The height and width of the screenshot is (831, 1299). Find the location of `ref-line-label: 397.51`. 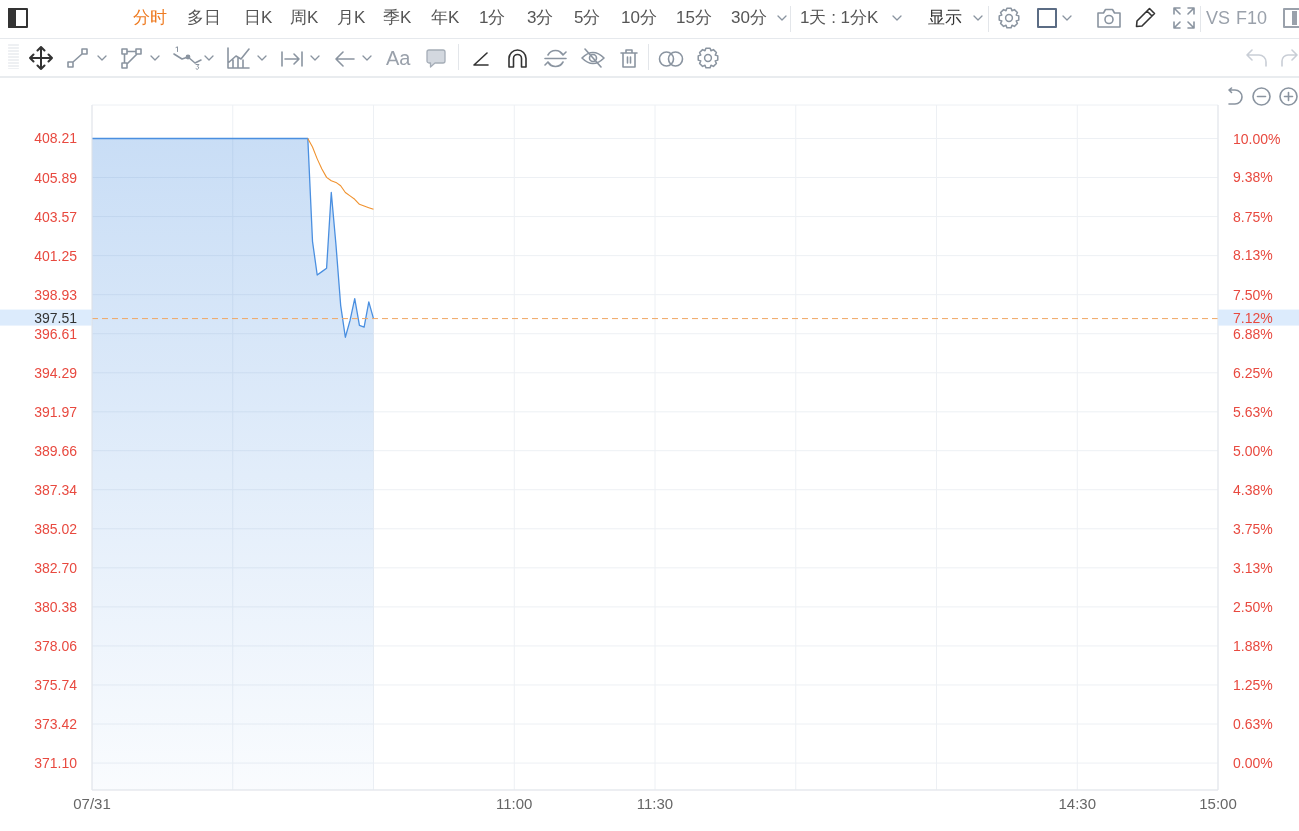

ref-line-label: 397.51 is located at coordinates (56, 317).